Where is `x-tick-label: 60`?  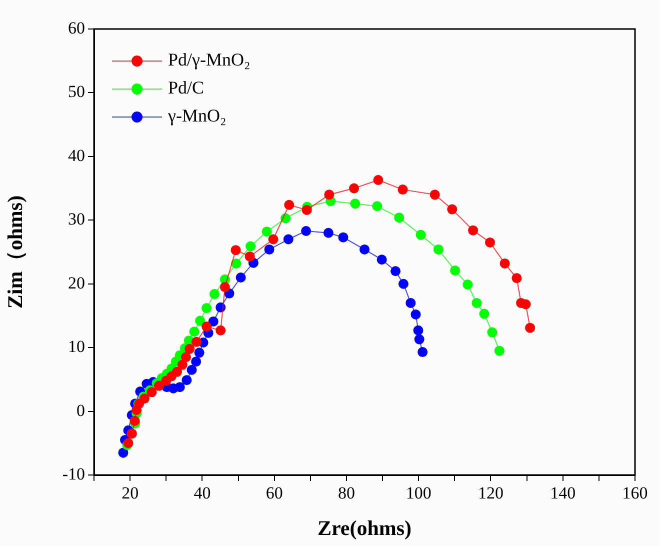 x-tick-label: 60 is located at coordinates (274, 493).